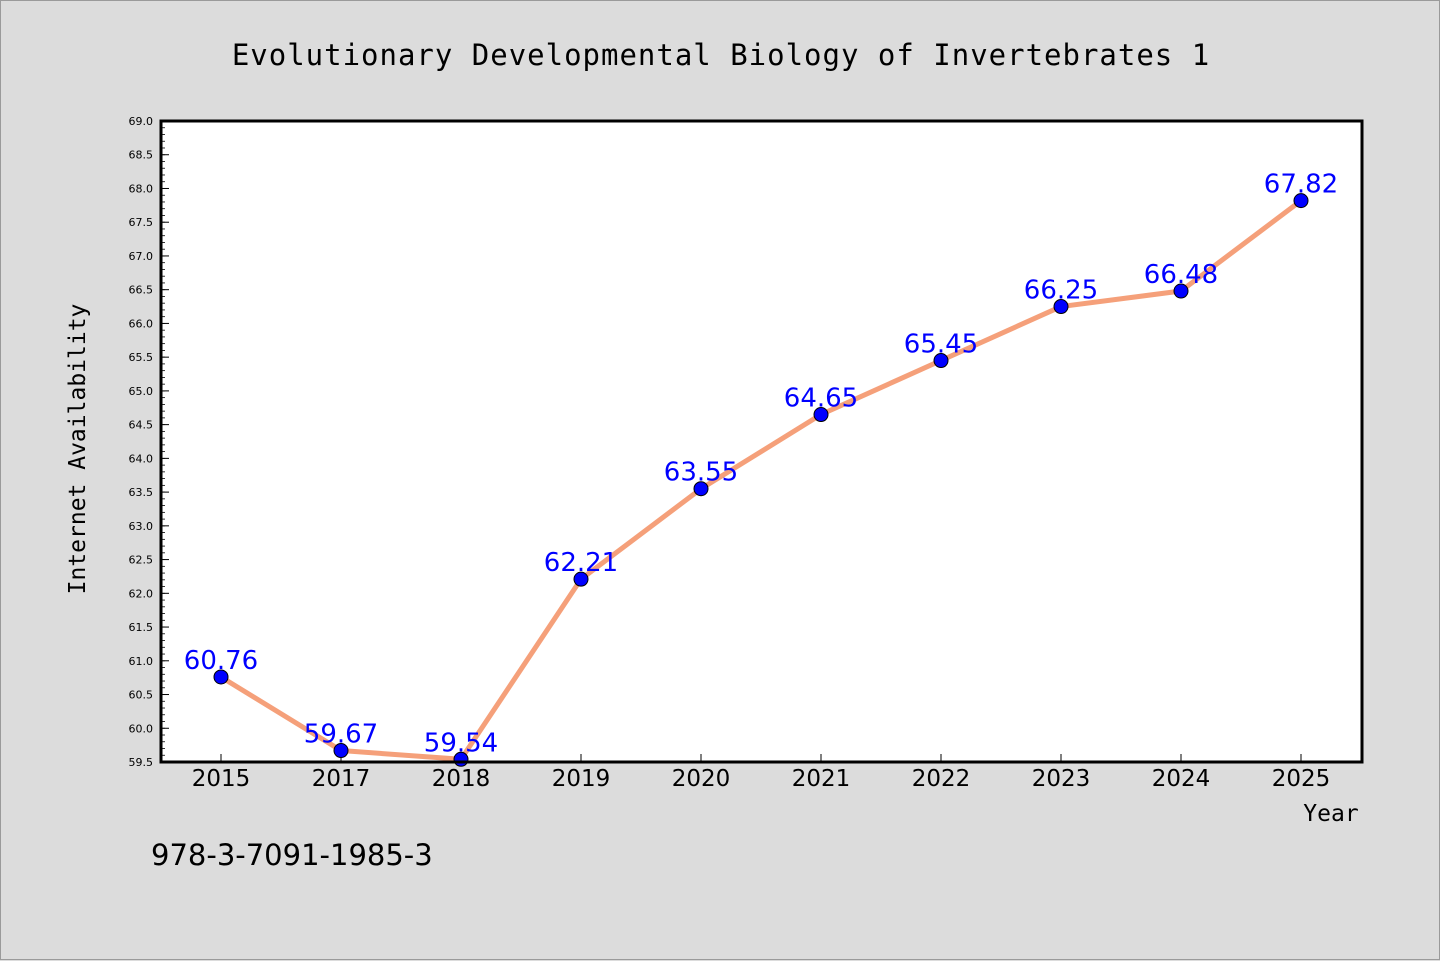  What do you see at coordinates (141, 526) in the screenshot?
I see `y-tick-label: 63.0` at bounding box center [141, 526].